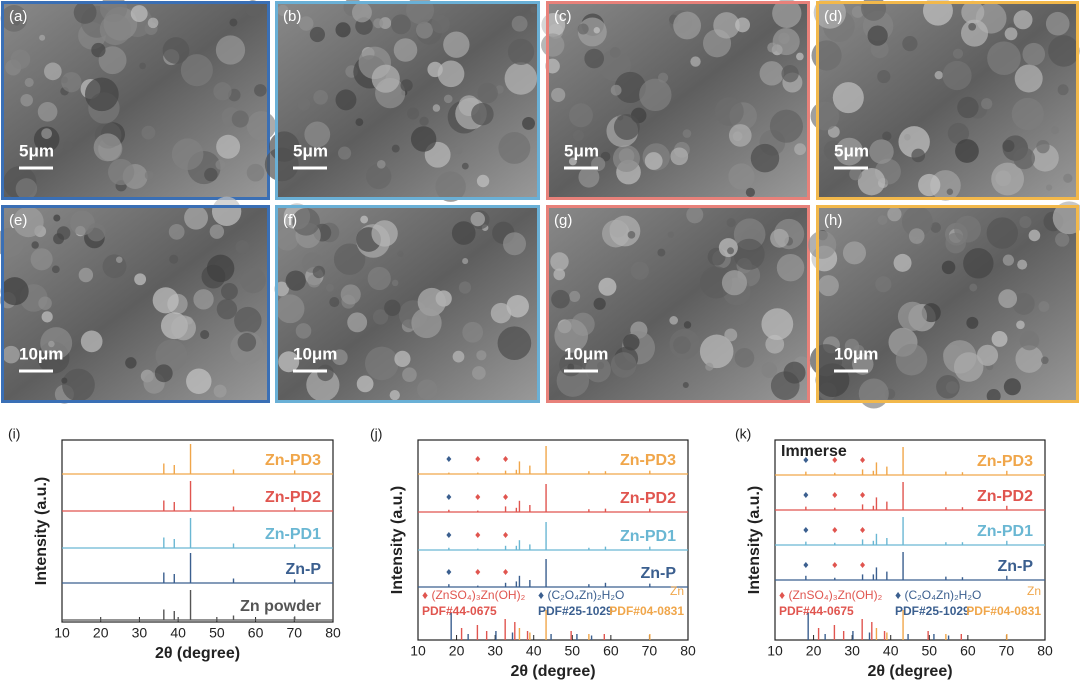  Describe the element at coordinates (814, 451) in the screenshot. I see `annotation: Immerse` at that location.